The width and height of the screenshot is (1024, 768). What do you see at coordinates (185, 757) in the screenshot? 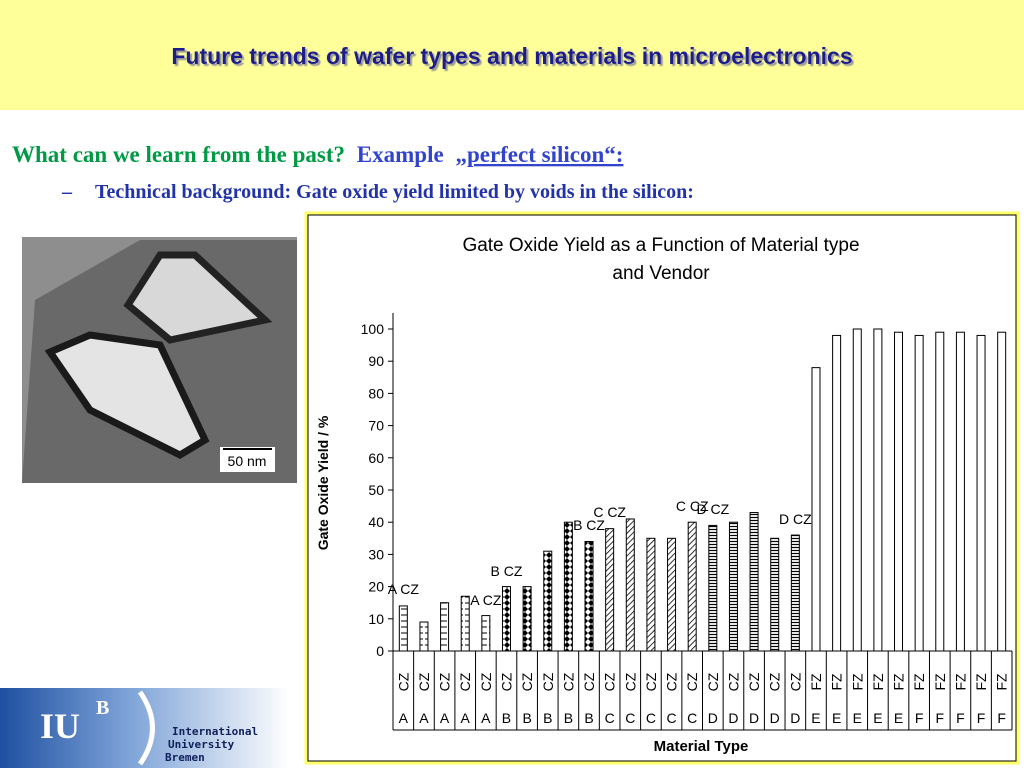
I see `logo-line: Bremen` at bounding box center [185, 757].